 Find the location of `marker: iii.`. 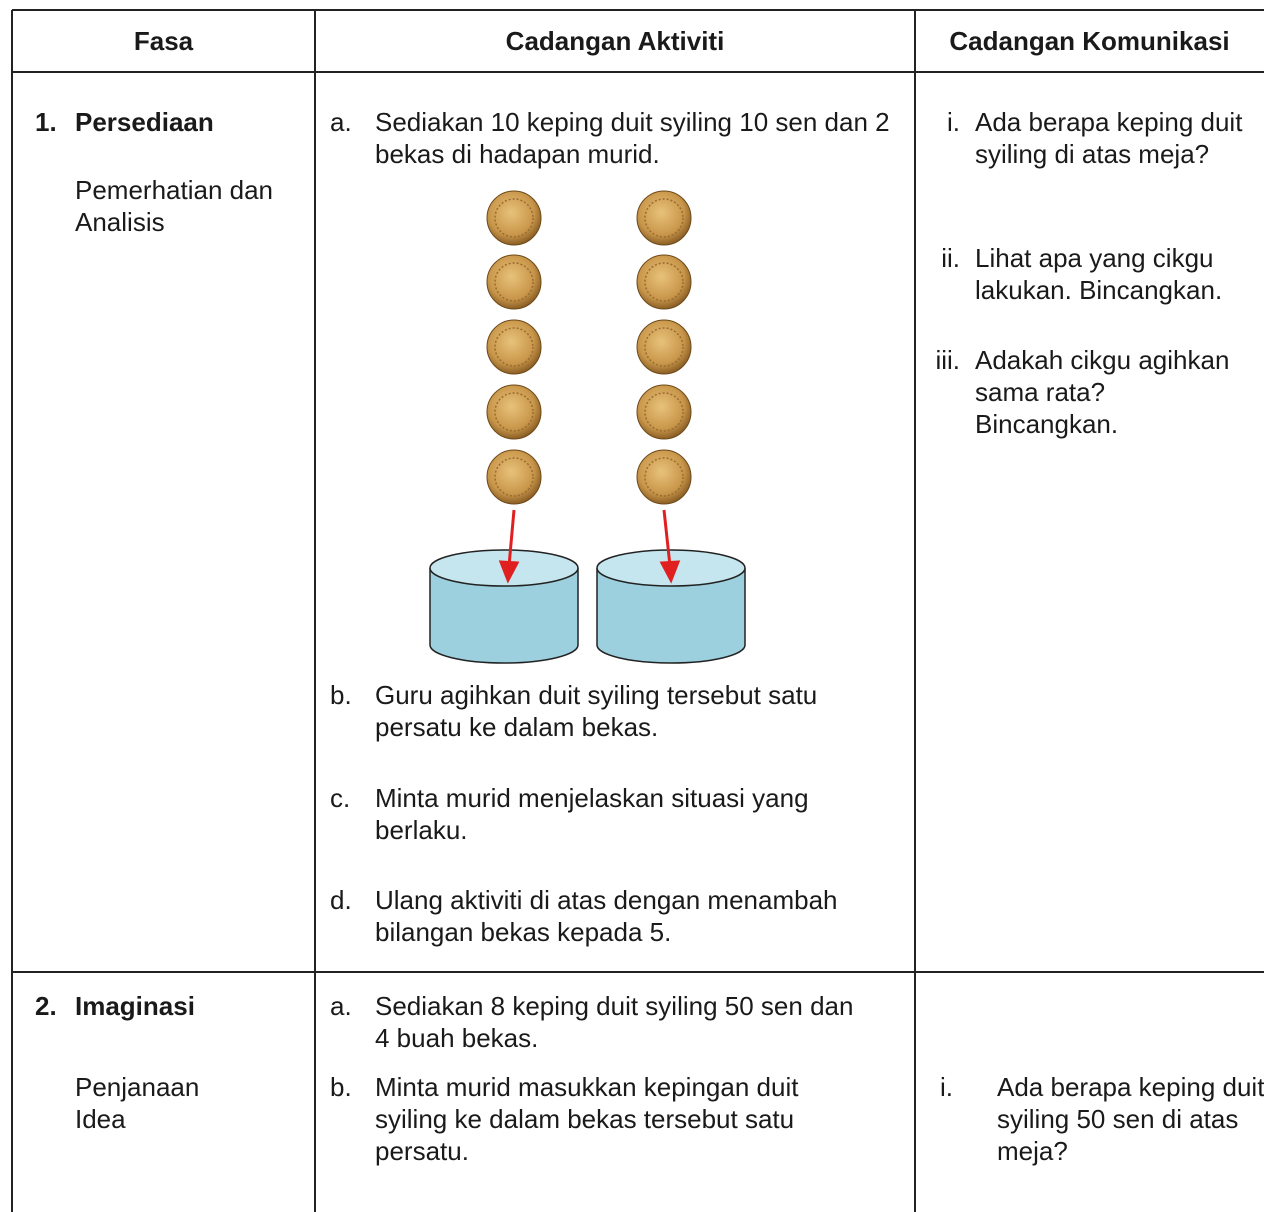

marker: iii. is located at coordinates (947, 360).